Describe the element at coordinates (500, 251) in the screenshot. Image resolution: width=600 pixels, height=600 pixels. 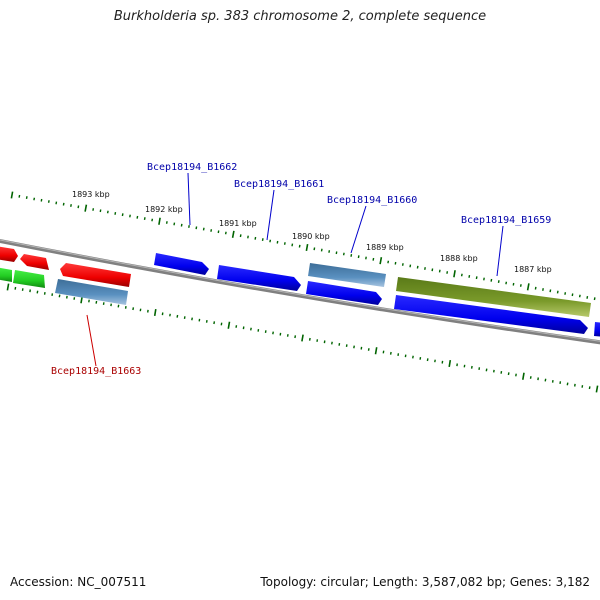
I see `leader-line-b1659` at that location.